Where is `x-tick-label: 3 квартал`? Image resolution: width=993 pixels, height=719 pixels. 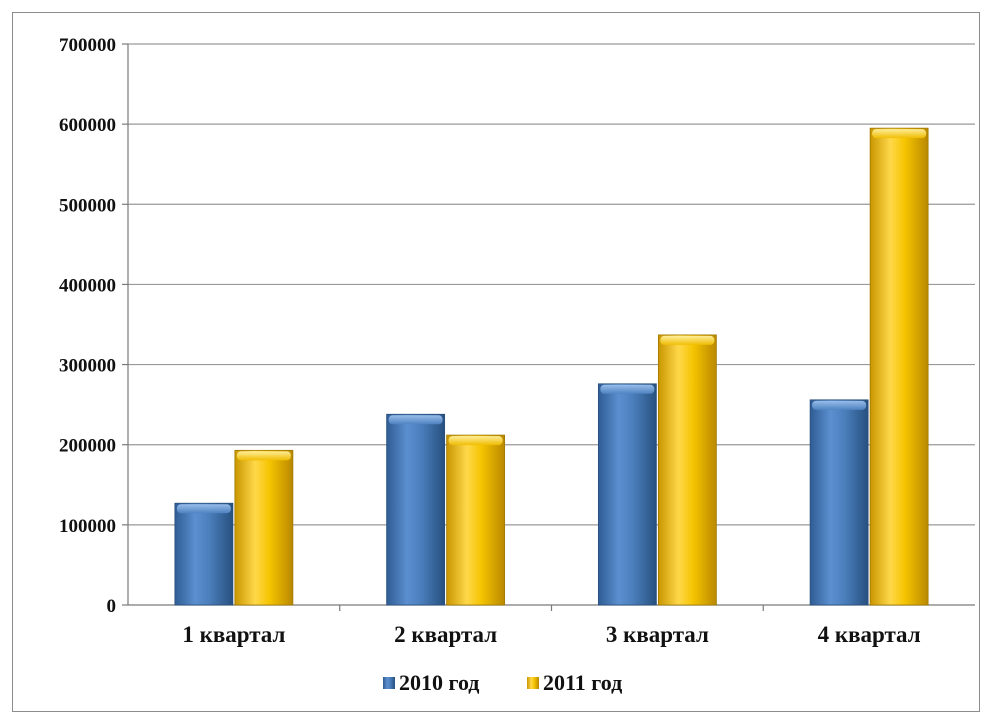
x-tick-label: 3 квартал is located at coordinates (657, 634).